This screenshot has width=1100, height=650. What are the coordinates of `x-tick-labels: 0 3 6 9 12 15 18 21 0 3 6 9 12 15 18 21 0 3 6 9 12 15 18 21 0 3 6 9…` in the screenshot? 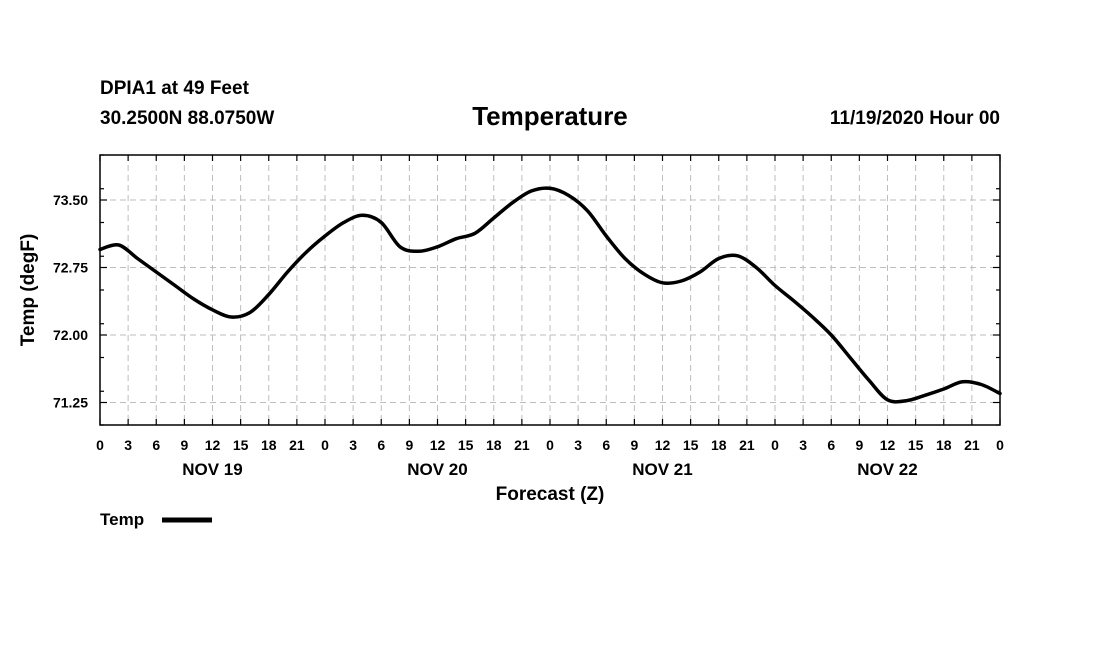 It's located at (550, 445).